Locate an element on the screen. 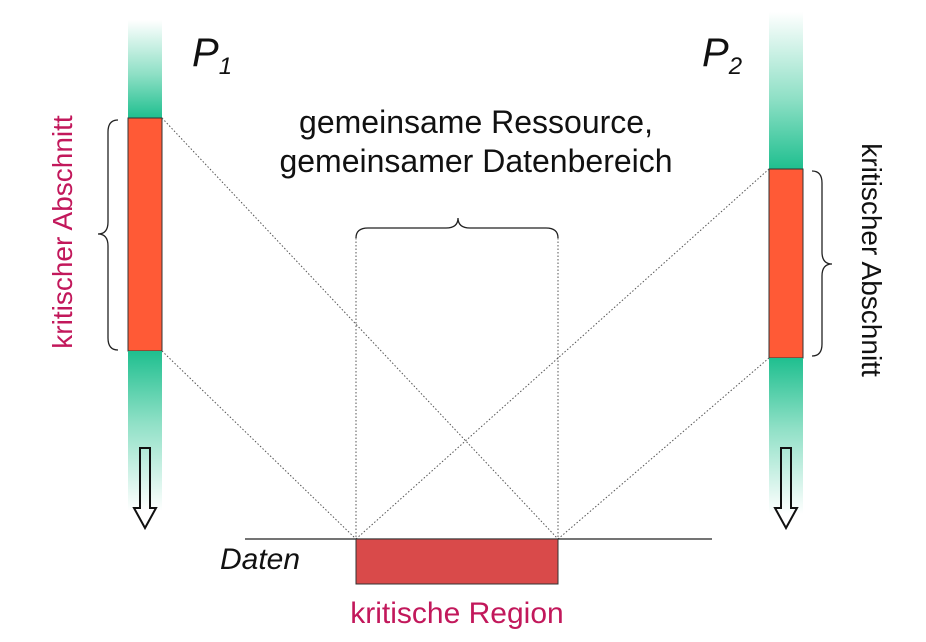  shared-resource-label-line1: gemeinsame Ressource, is located at coordinates (476, 122).